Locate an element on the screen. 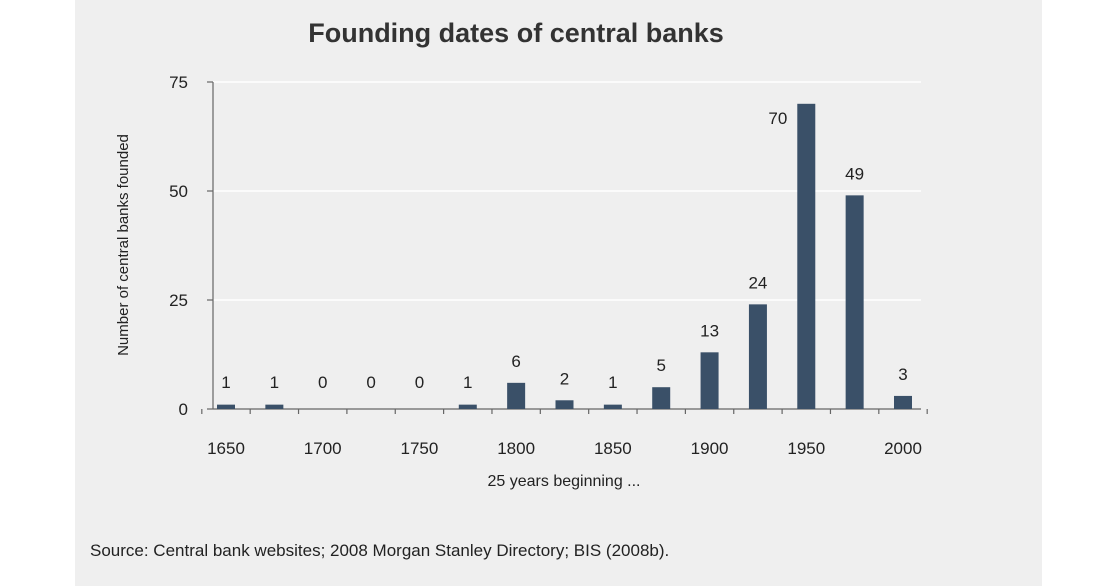  bar-1950 is located at coordinates (806, 256).